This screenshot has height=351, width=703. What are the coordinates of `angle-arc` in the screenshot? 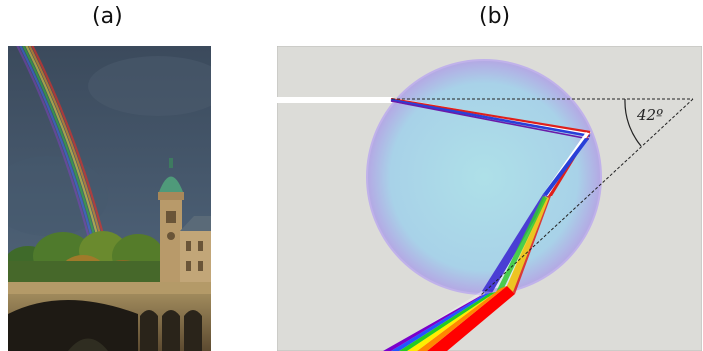 It's located at (633, 122).